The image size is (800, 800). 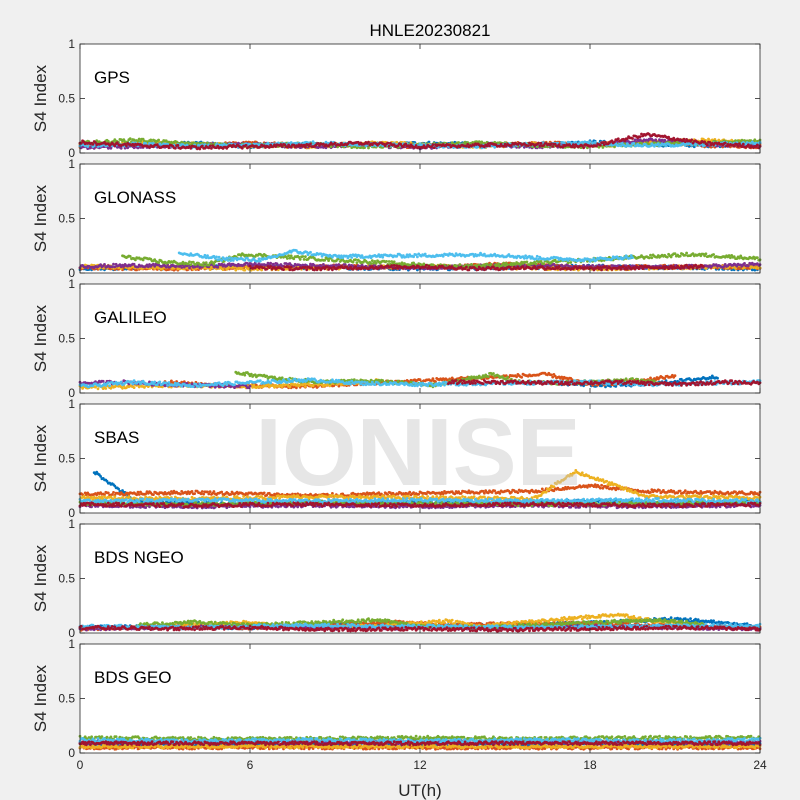 I want to click on y-axis-label: S4 Index, so click(x=40, y=98).